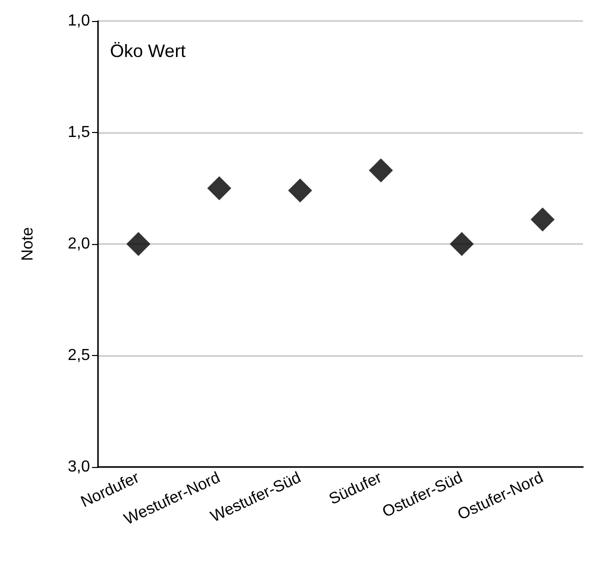  I want to click on y-axis-title: Note, so click(28, 244).